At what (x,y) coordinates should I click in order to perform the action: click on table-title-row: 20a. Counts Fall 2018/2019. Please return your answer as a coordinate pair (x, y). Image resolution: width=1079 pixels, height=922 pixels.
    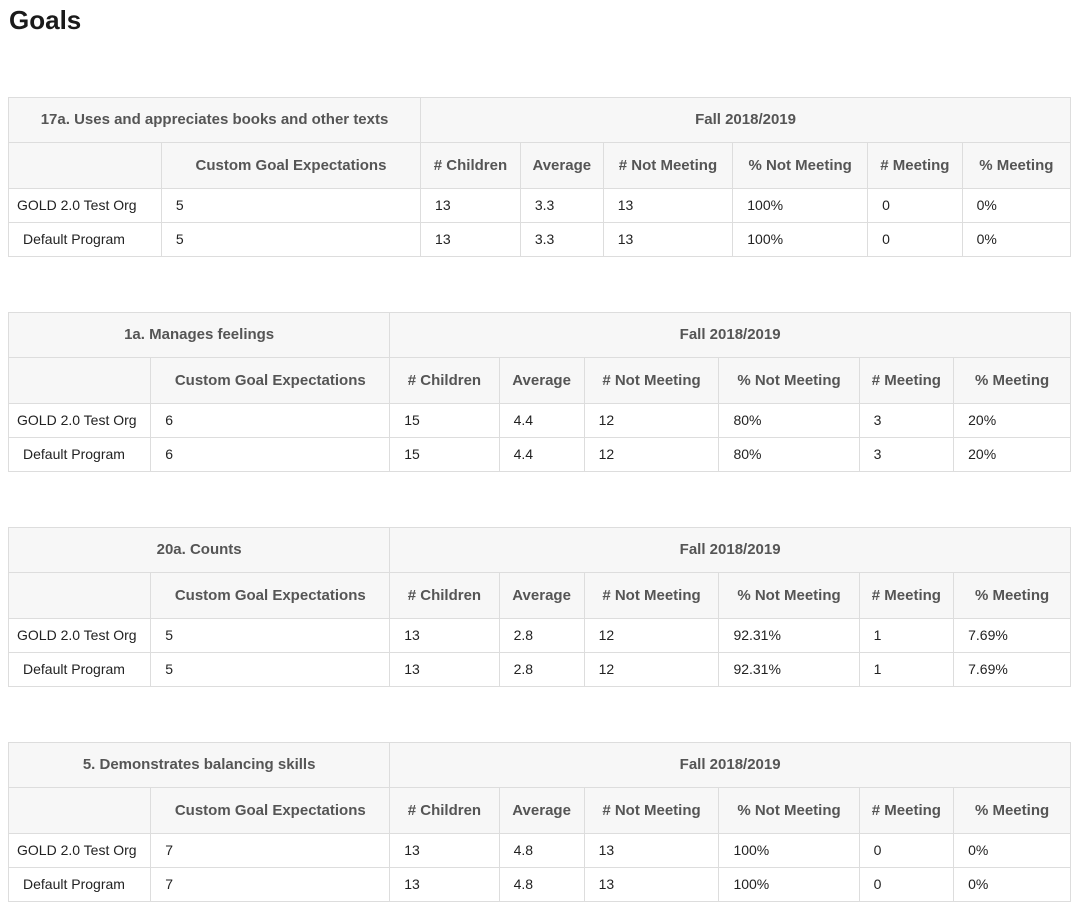
    Looking at the image, I should click on (539, 549).